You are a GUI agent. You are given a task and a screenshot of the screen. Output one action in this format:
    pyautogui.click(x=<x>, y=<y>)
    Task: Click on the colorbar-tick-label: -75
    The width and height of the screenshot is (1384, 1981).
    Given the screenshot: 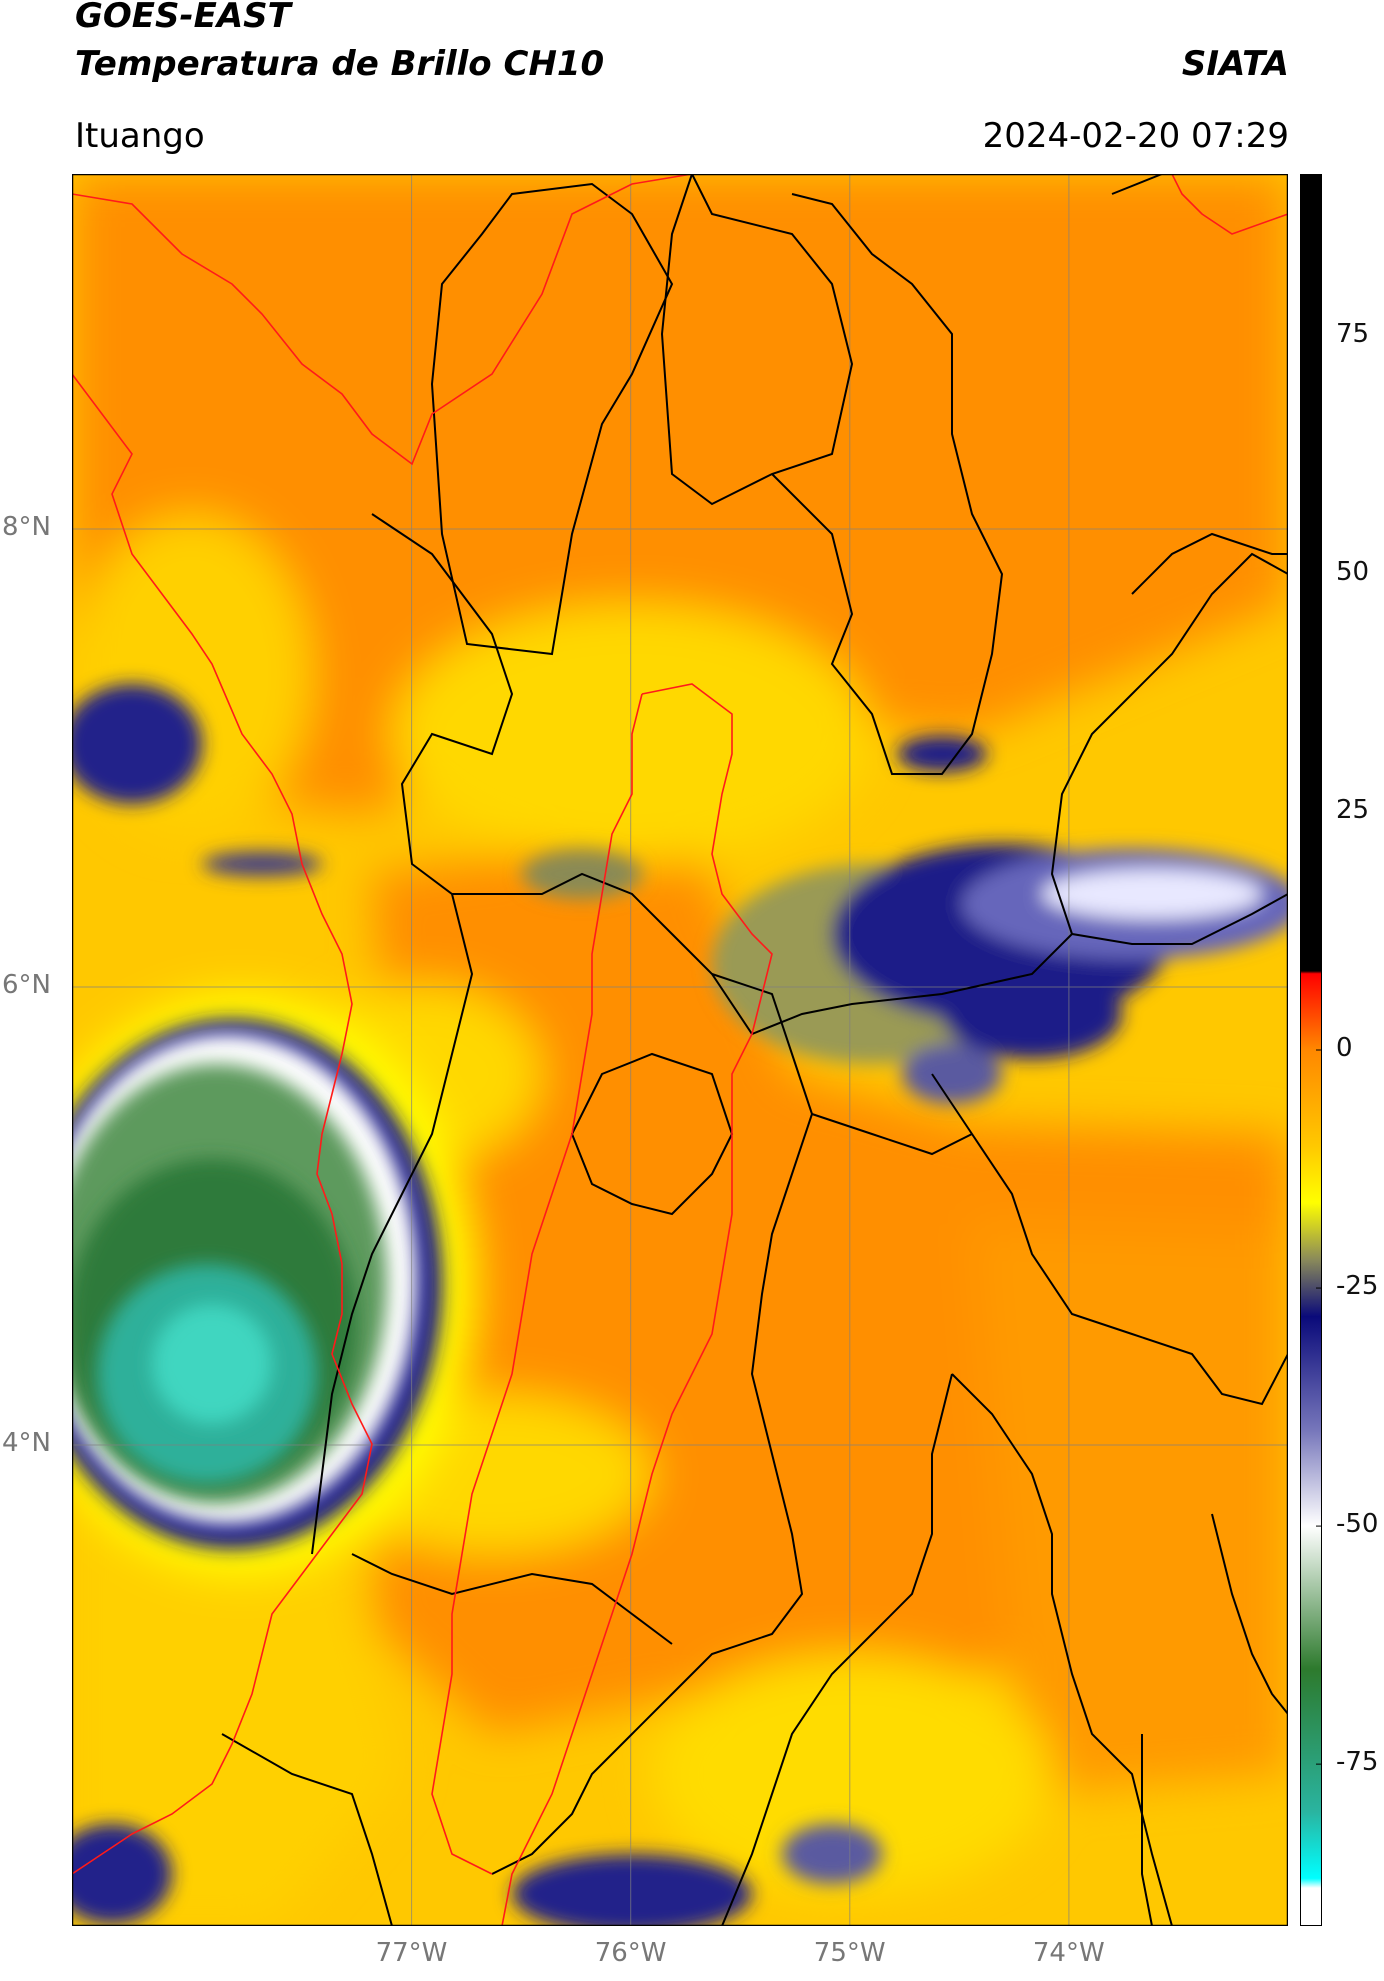 What is the action you would take?
    pyautogui.click(x=1357, y=1762)
    